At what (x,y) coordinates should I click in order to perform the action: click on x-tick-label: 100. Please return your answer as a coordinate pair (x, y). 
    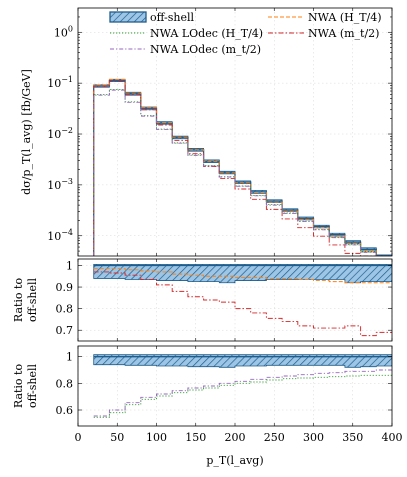
    Looking at the image, I should click on (156, 437).